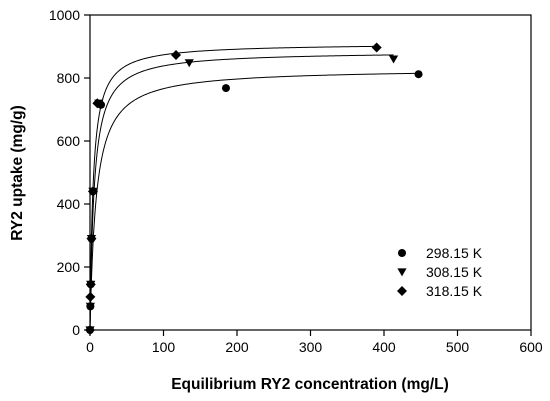 The width and height of the screenshot is (550, 401). I want to click on legend-label: 308.15 K, so click(454, 272).